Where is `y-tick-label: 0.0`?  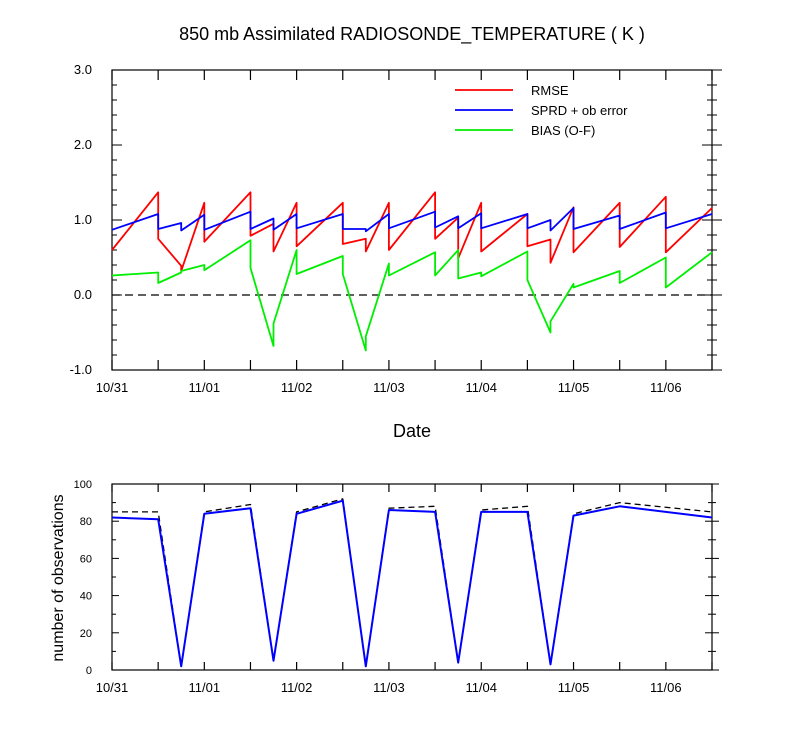
y-tick-label: 0.0 is located at coordinates (83, 294).